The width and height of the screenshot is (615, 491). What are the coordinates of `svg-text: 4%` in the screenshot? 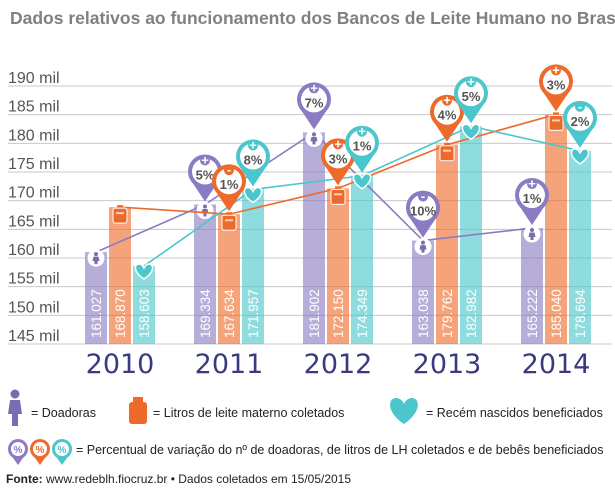 It's located at (447, 115).